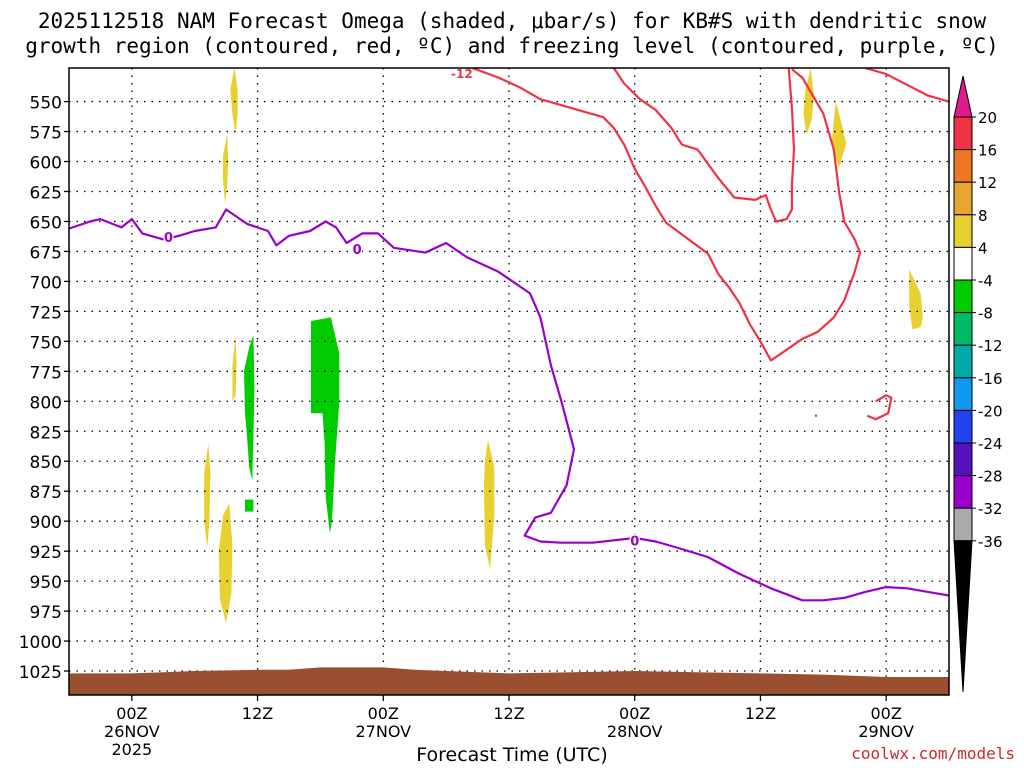  Describe the element at coordinates (46, 313) in the screenshot. I see `y-tick-label-725: 725` at that location.